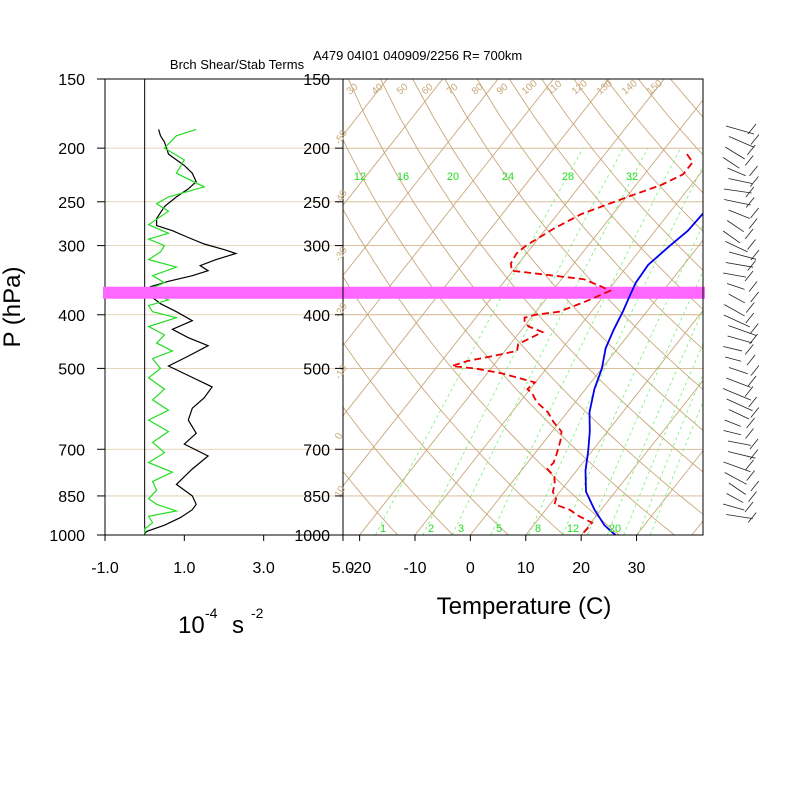 Image resolution: width=800 pixels, height=800 pixels. I want to click on theta-label-60: 60, so click(428, 89).